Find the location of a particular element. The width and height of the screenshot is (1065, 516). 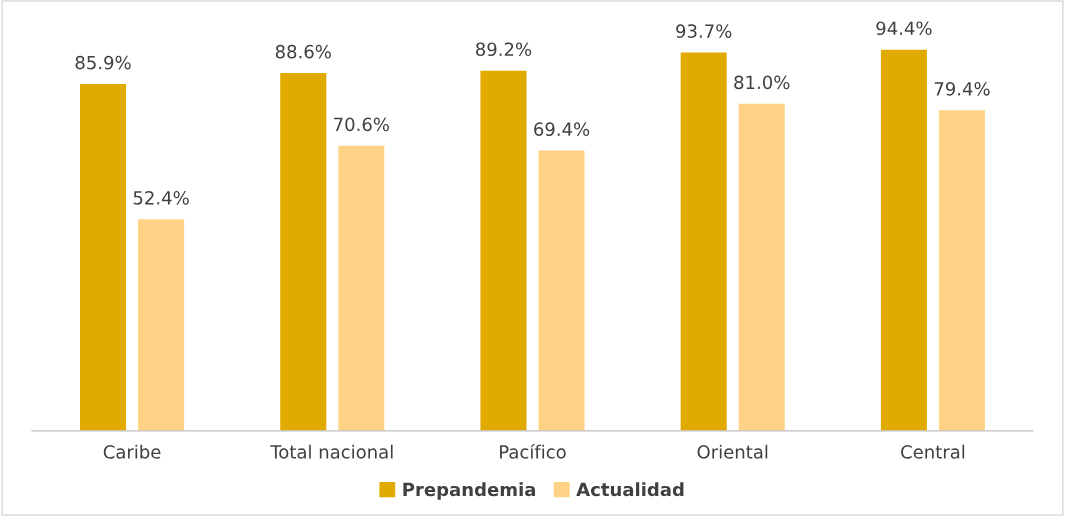

data-label: 93.7% is located at coordinates (704, 31).